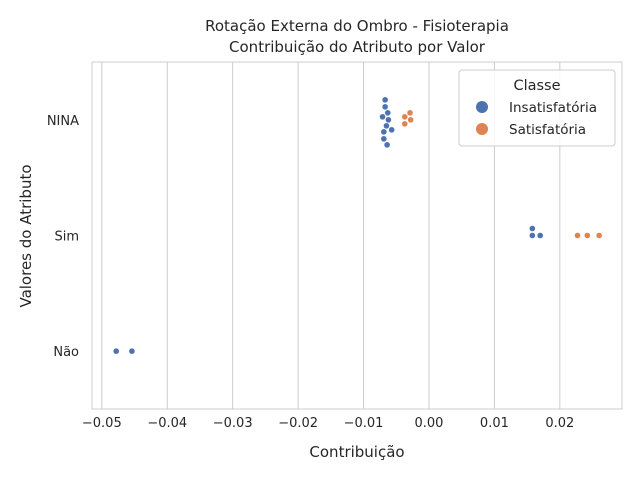  What do you see at coordinates (233, 423) in the screenshot?
I see `x-tick-label: −0.03` at bounding box center [233, 423].